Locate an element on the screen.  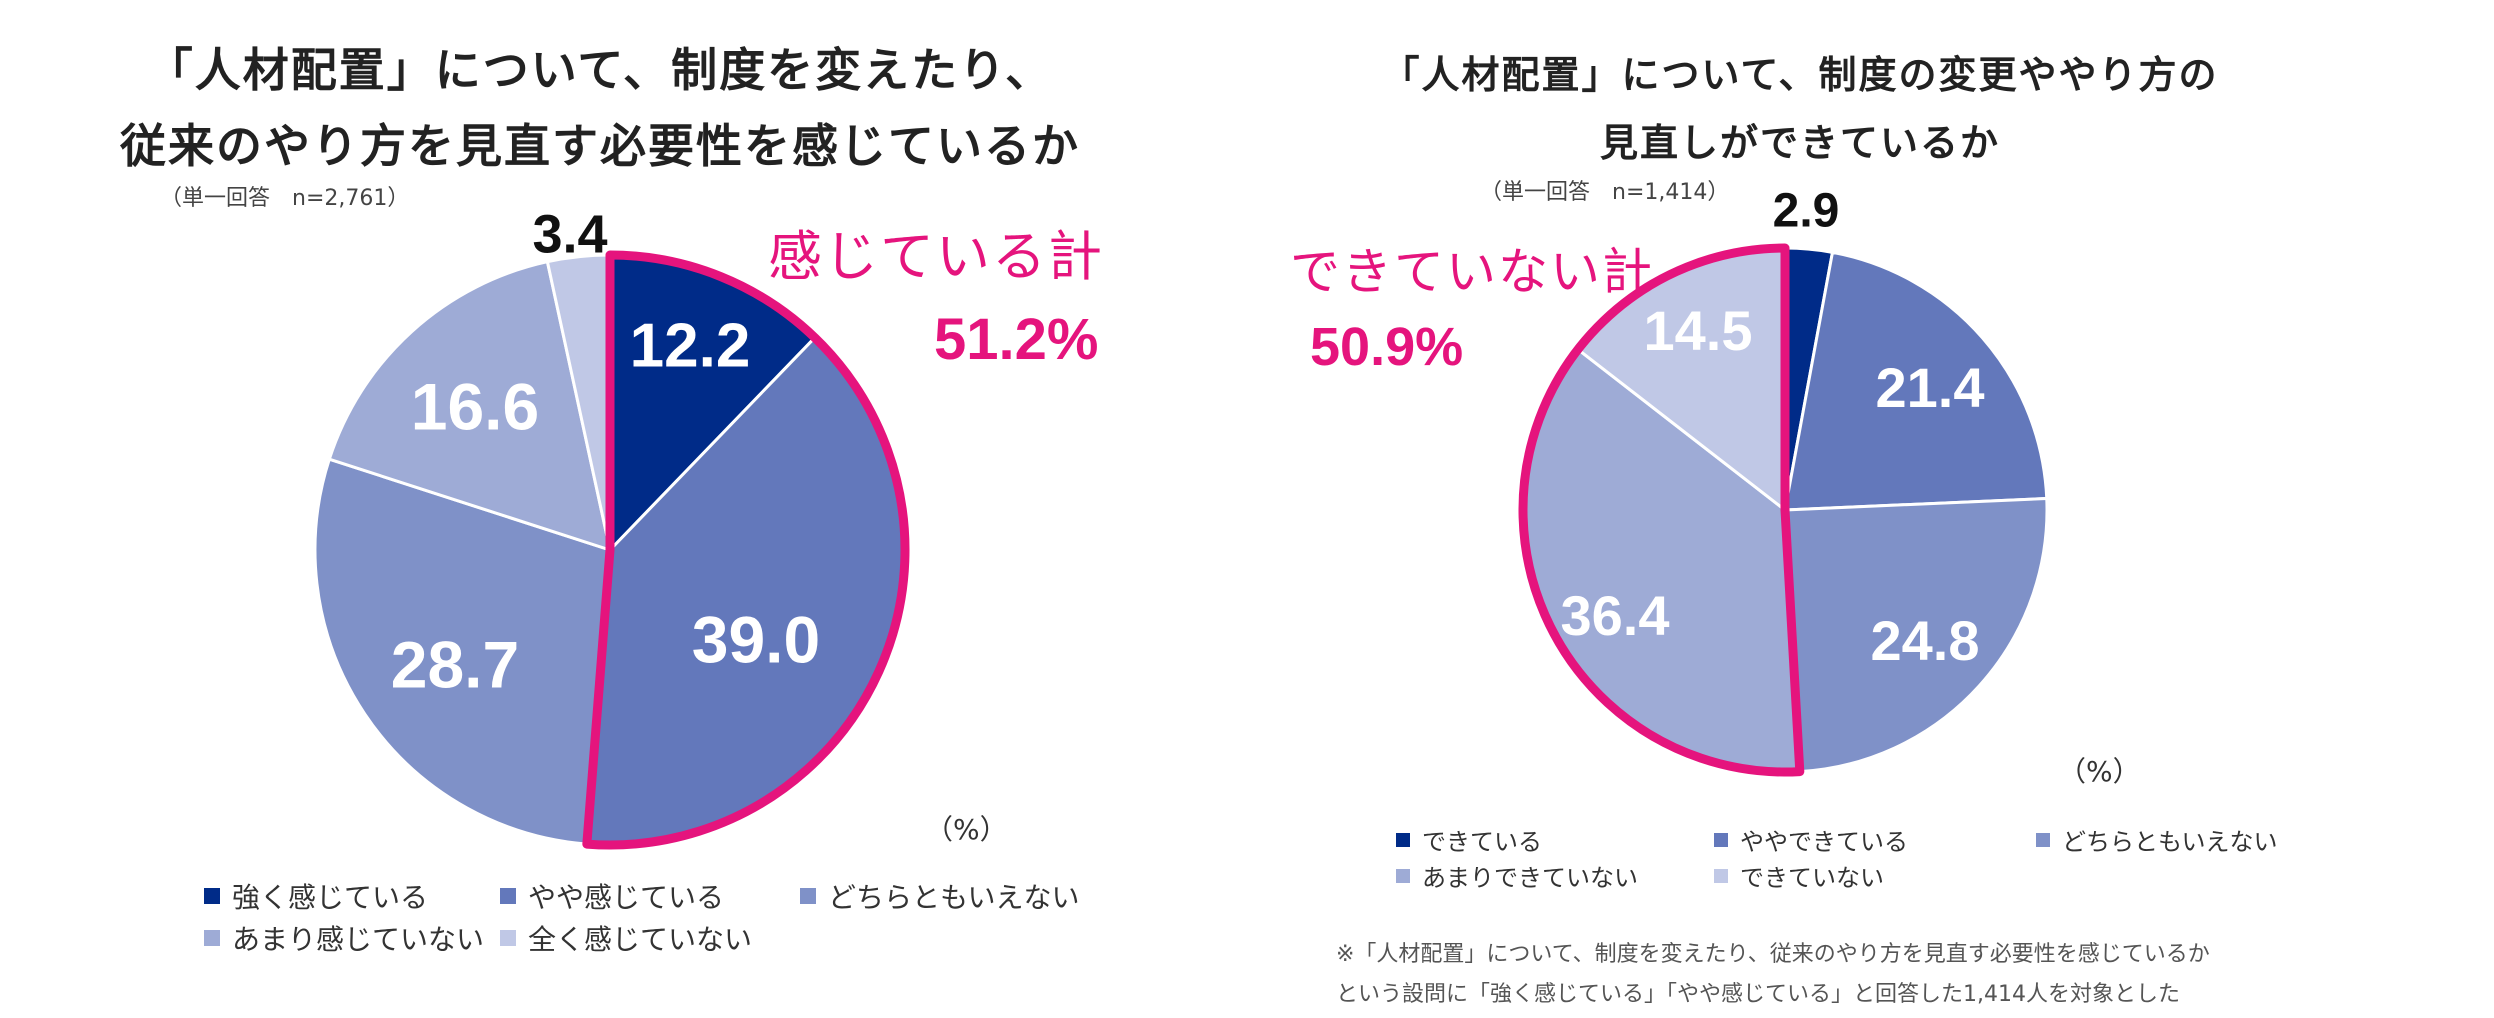
slice-value-label-5: 14.5 is located at coordinates (1698, 330).